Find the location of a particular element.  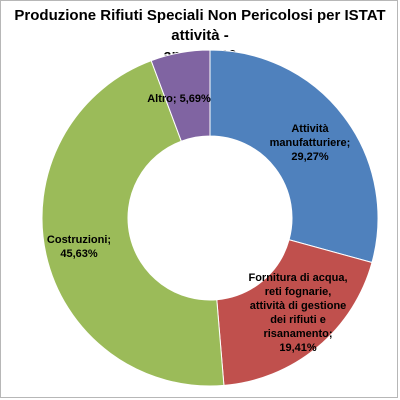

slice-label-line: Fornitura di acqua, is located at coordinates (297, 278).